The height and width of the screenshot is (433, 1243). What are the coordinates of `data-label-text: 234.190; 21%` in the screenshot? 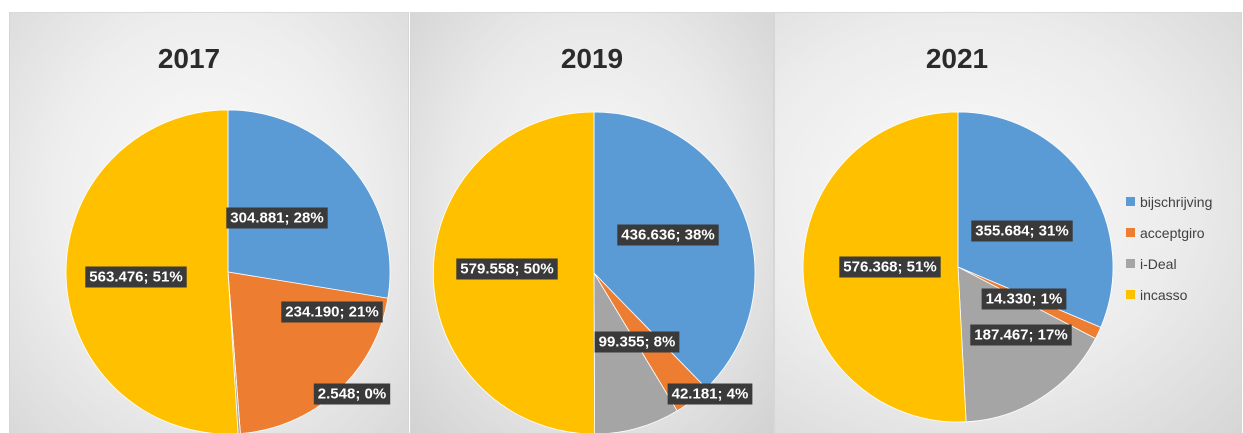 It's located at (331, 312).